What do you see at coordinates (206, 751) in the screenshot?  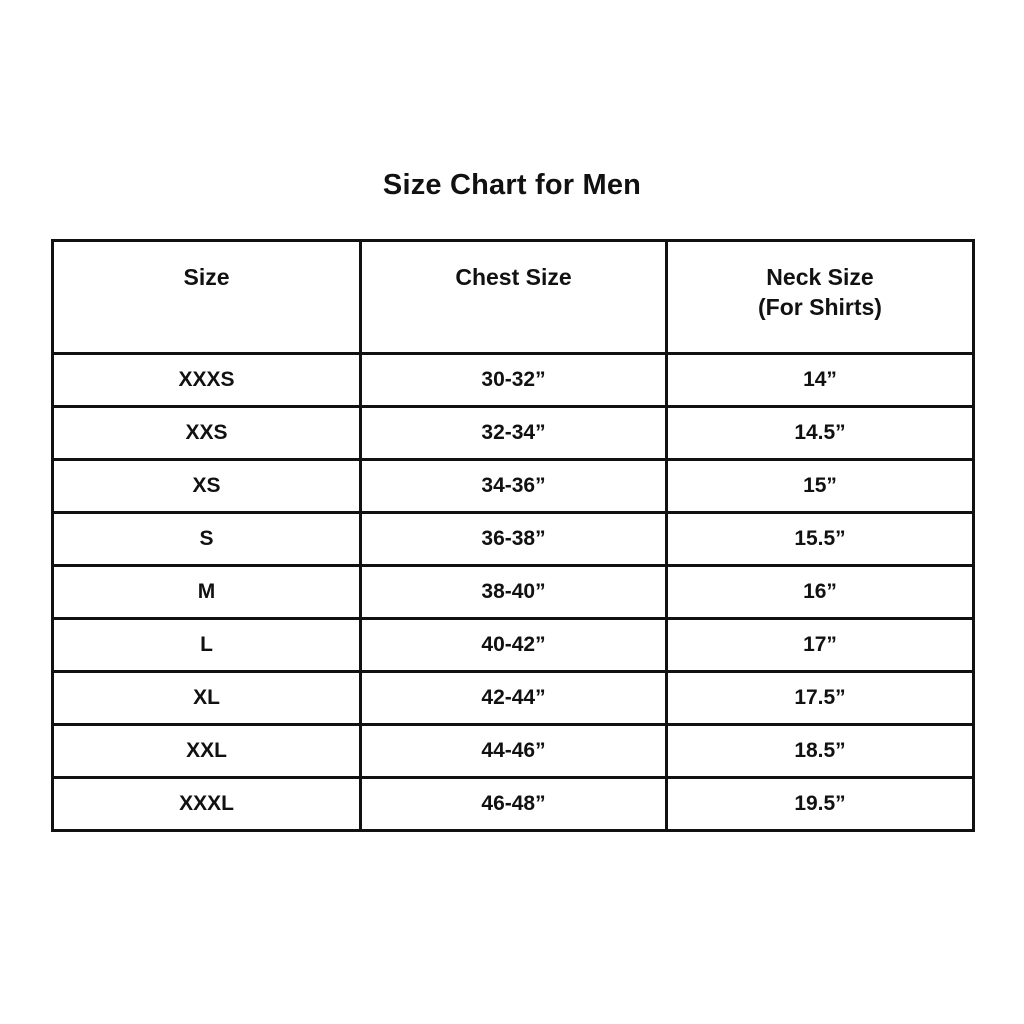 I see `cell-size: XXL` at bounding box center [206, 751].